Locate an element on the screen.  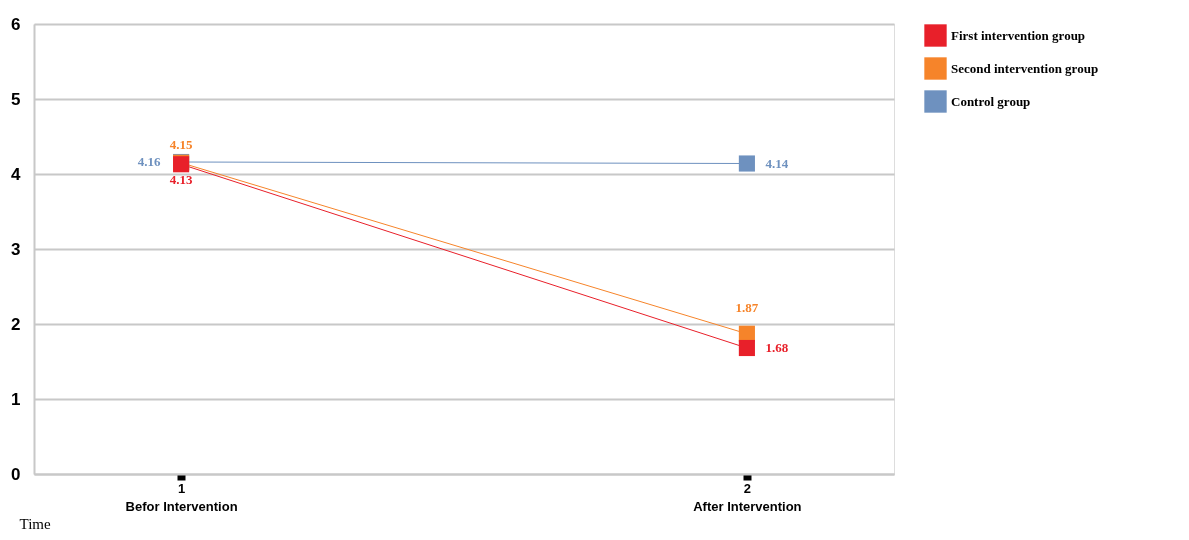
data-label: 4.15 is located at coordinates (181, 144).